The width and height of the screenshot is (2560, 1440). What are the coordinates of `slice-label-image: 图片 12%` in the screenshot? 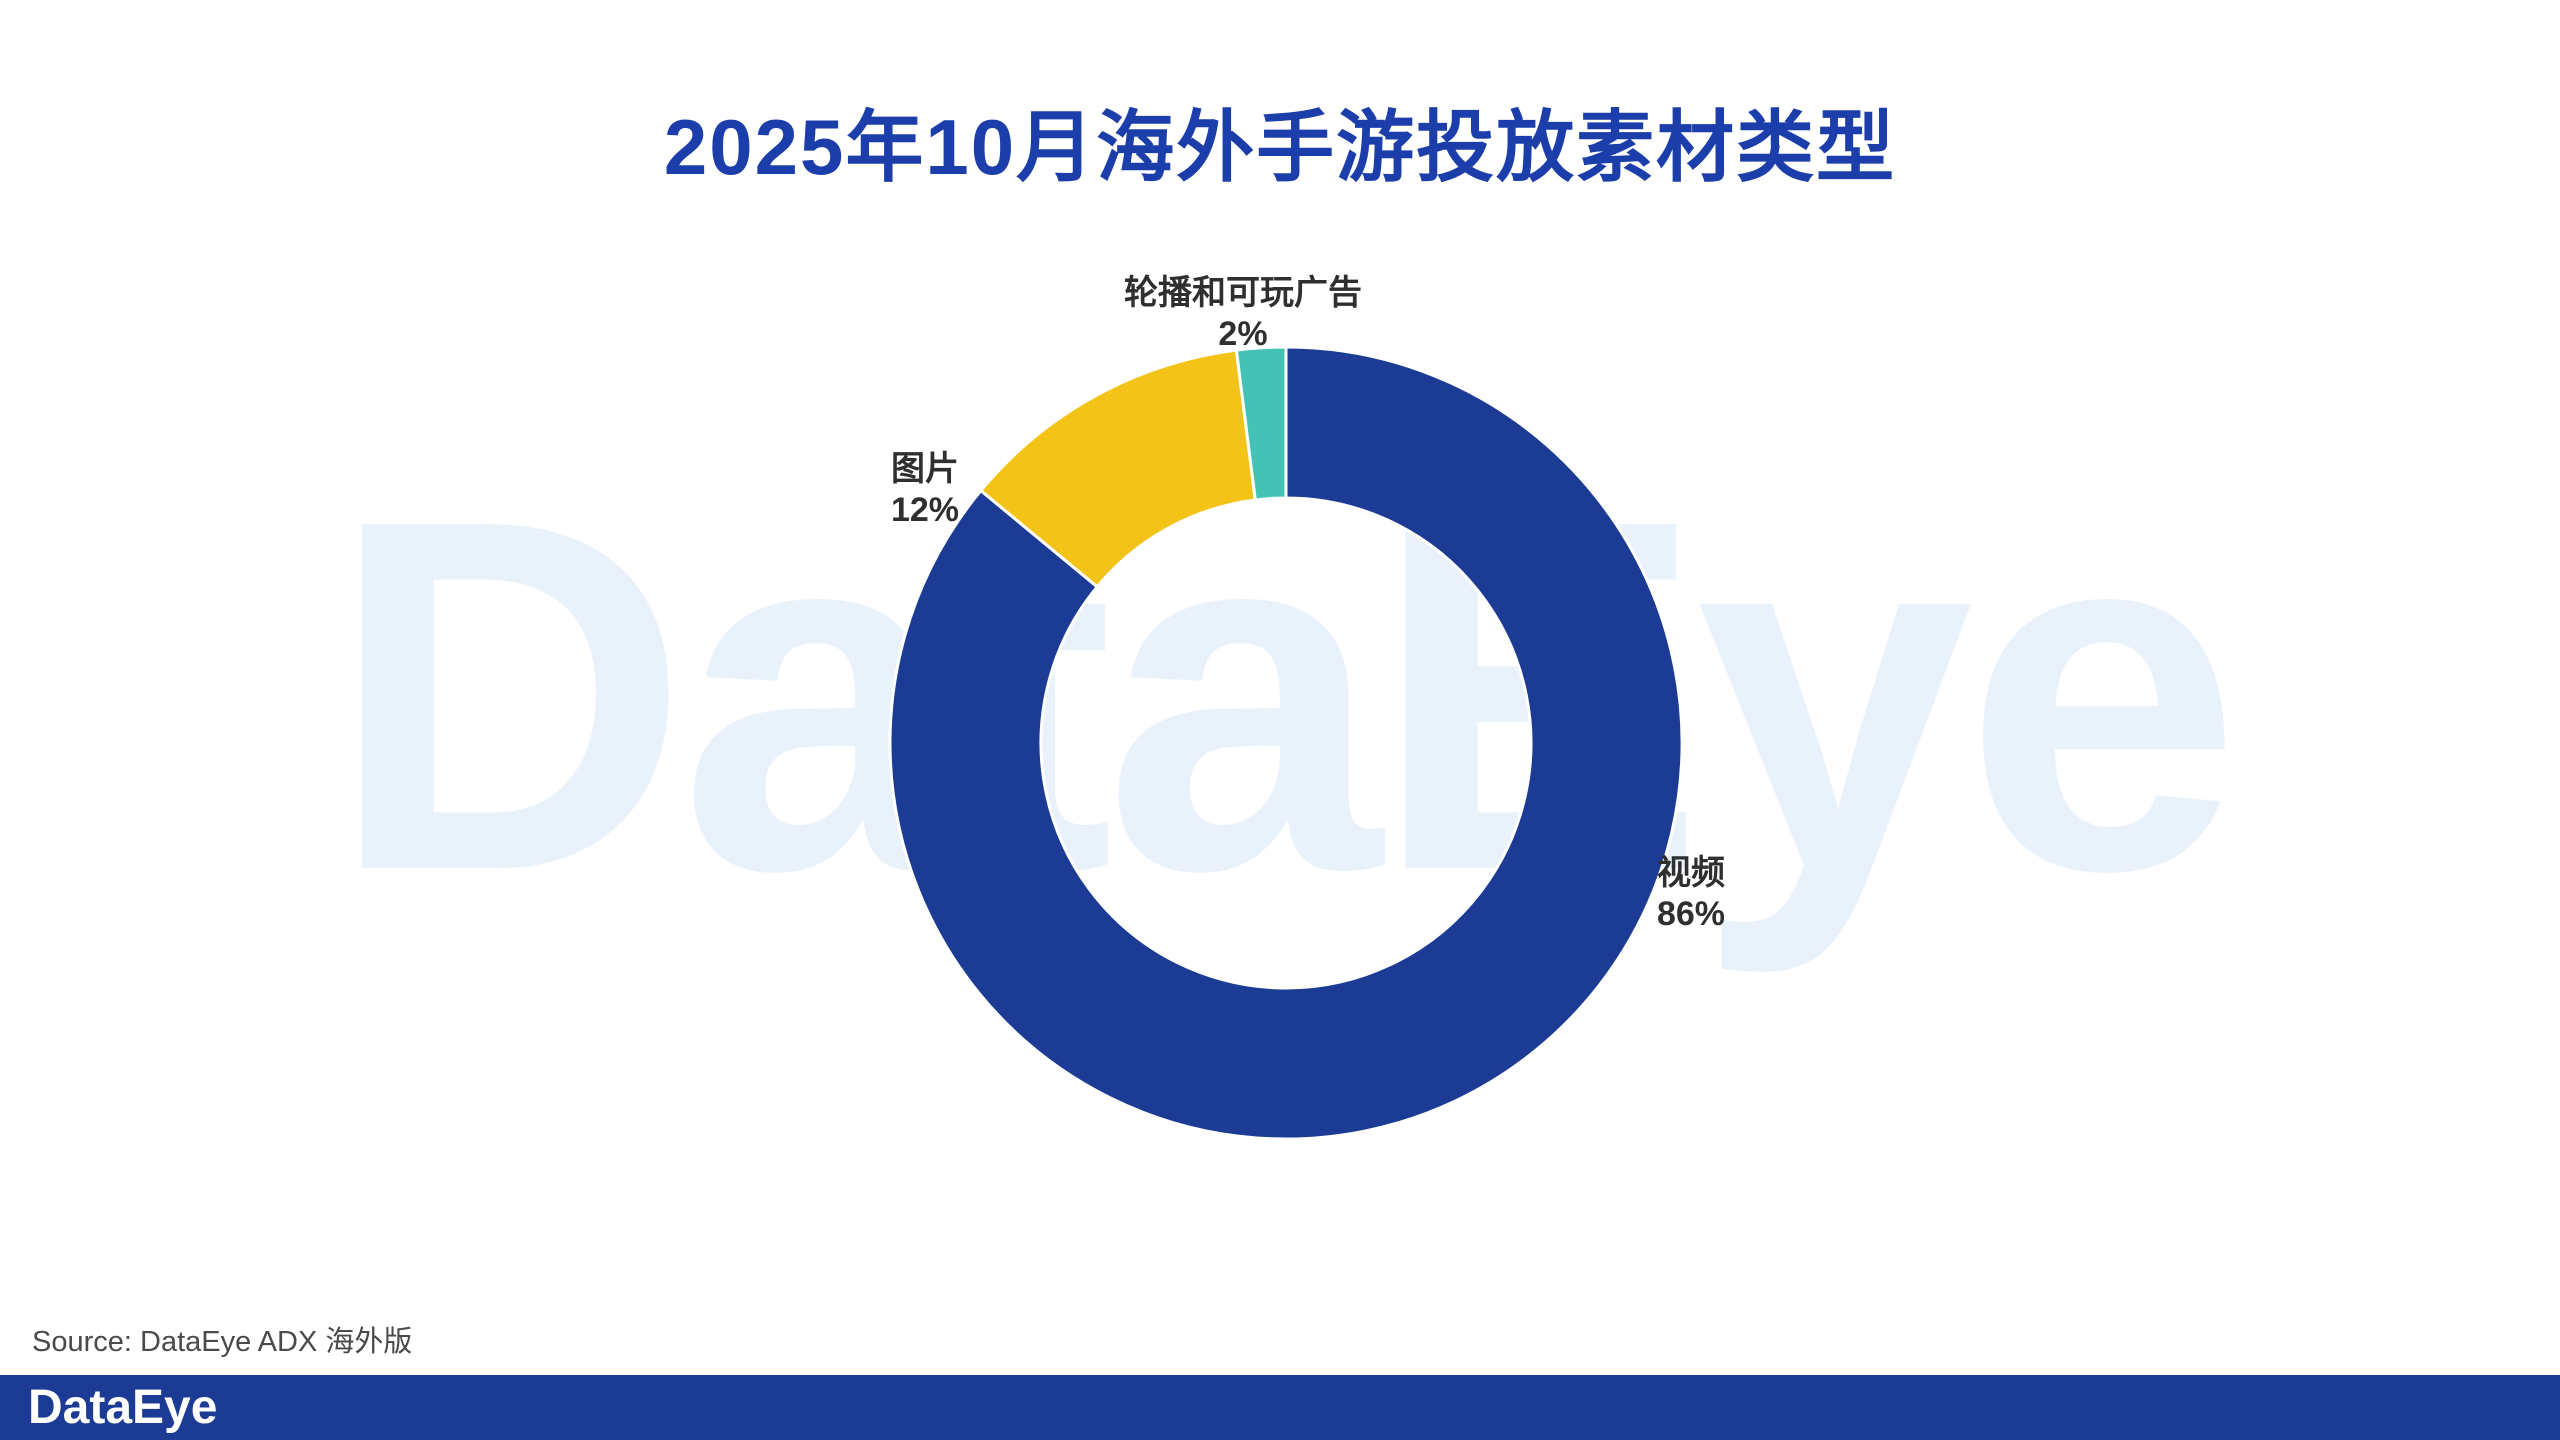 It's located at (925, 490).